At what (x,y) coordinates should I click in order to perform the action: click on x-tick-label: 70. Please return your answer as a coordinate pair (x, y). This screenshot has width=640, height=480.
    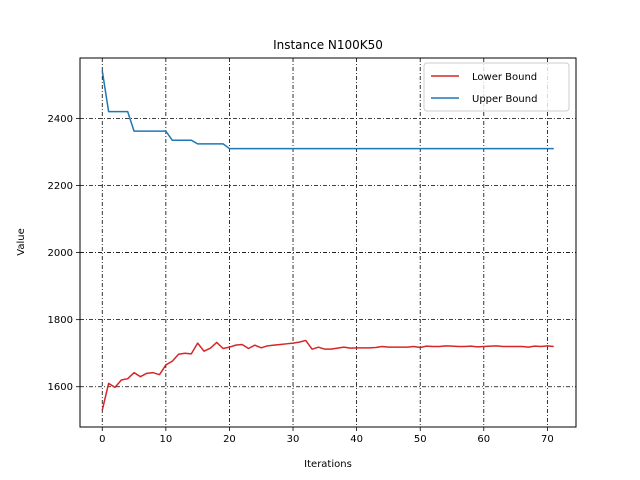
    Looking at the image, I should click on (547, 439).